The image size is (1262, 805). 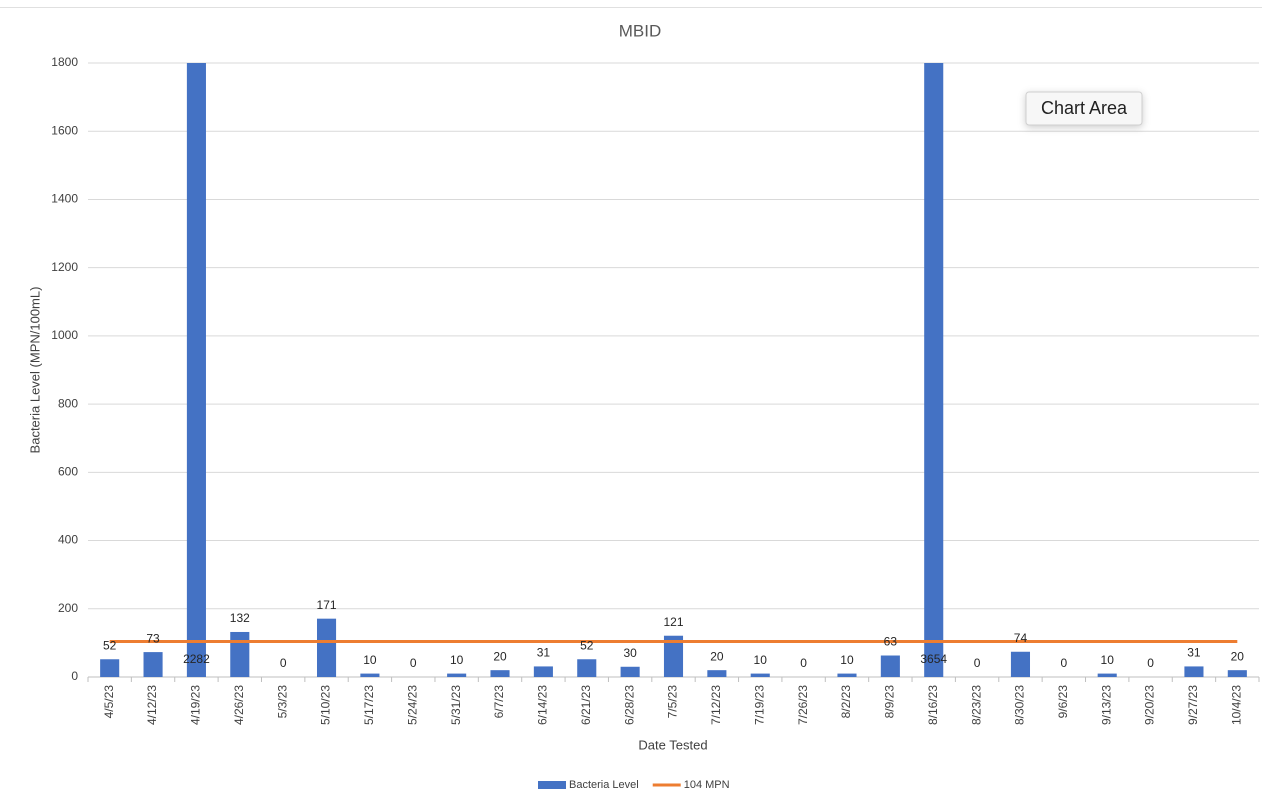 I want to click on x-tick-label: 9/6/23, so click(x=1063, y=702).